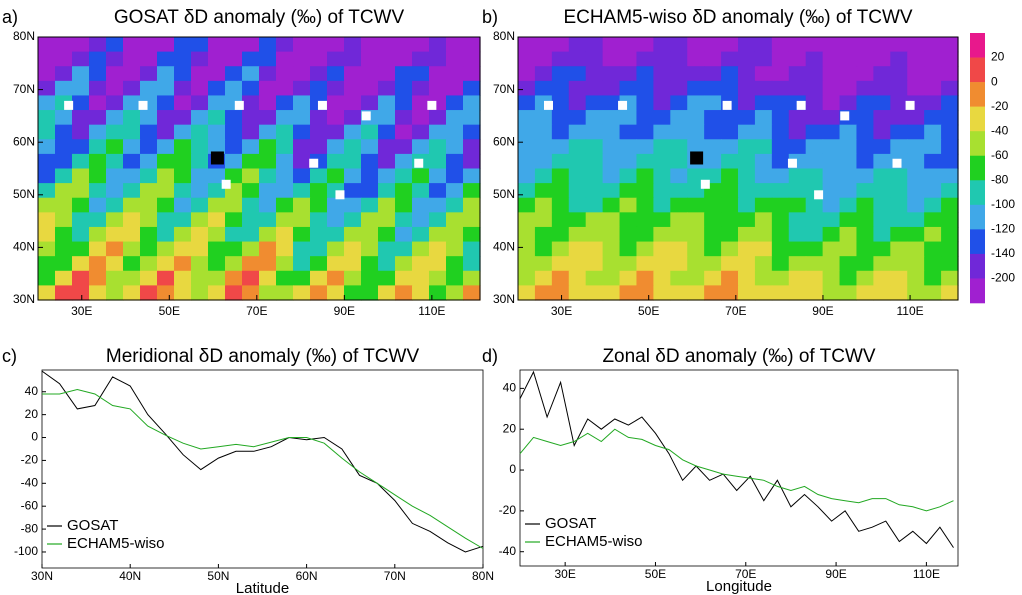 This screenshot has height=595, width=1022. I want to click on y-tick-label: 20, so click(32, 414).